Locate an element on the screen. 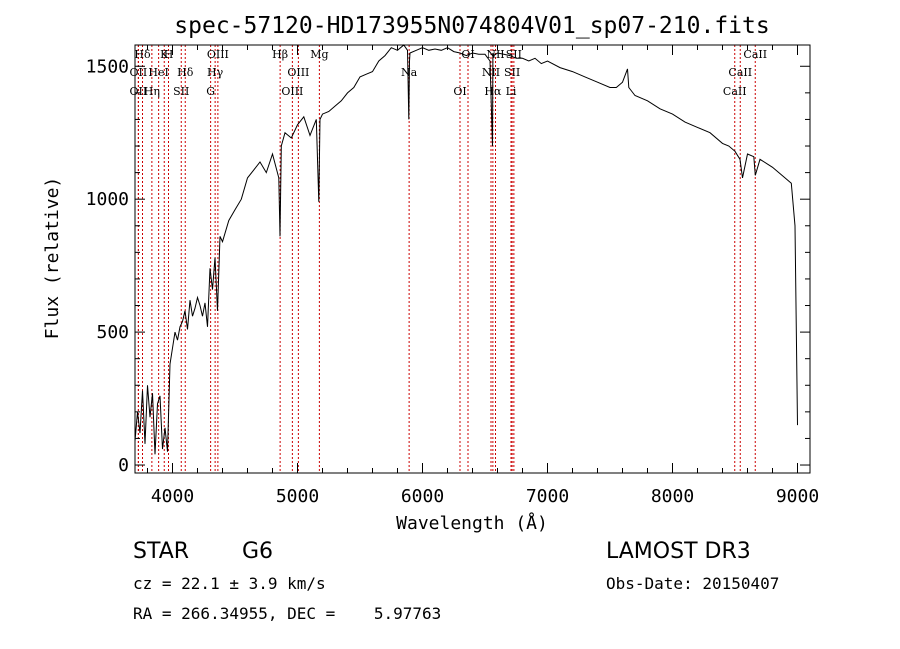 The image size is (900, 649). x-tick-label: 8000 is located at coordinates (672, 496).